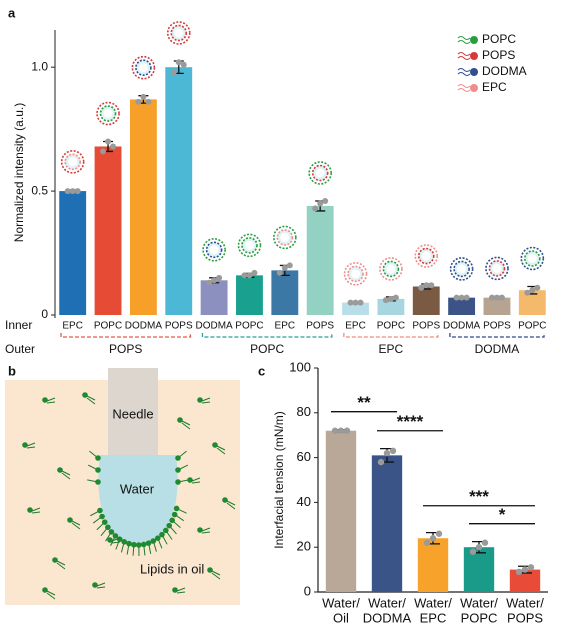  I want to click on panel-label: b, so click(12, 370).